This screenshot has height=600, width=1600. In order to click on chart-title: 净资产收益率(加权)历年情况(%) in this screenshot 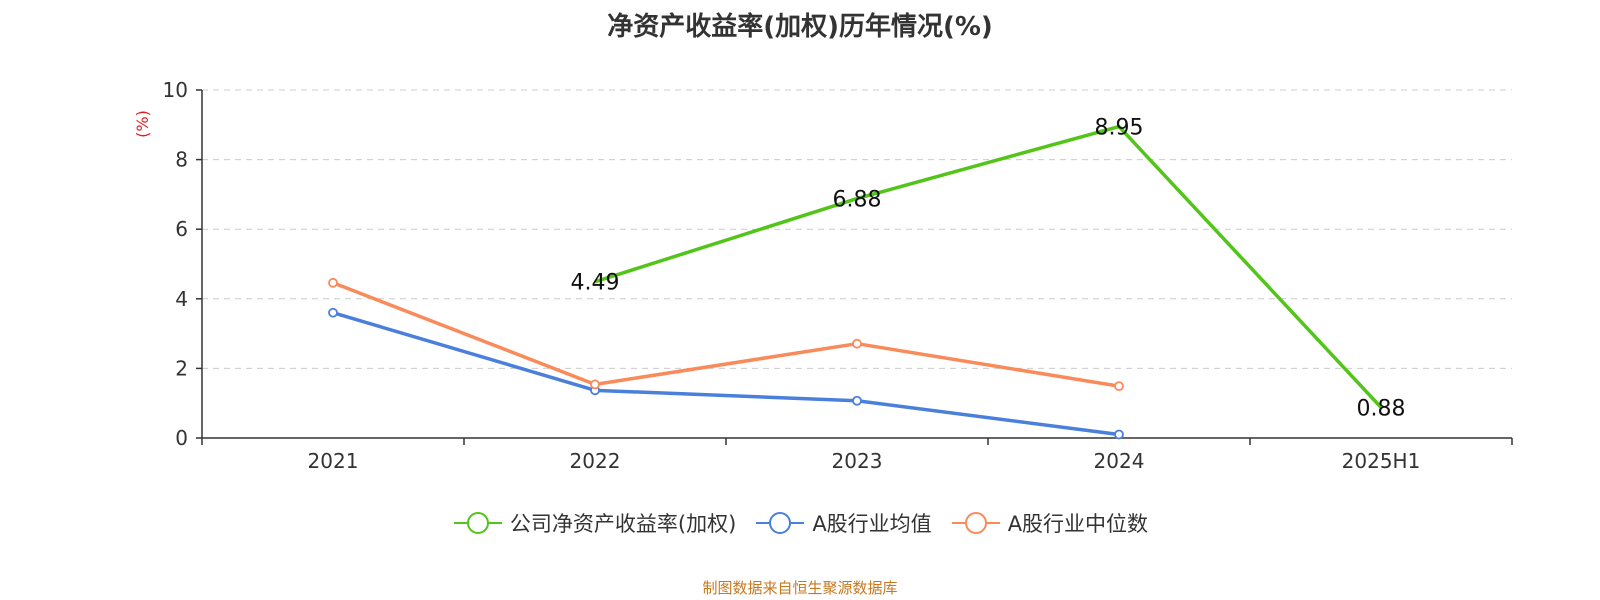, I will do `click(800, 27)`.